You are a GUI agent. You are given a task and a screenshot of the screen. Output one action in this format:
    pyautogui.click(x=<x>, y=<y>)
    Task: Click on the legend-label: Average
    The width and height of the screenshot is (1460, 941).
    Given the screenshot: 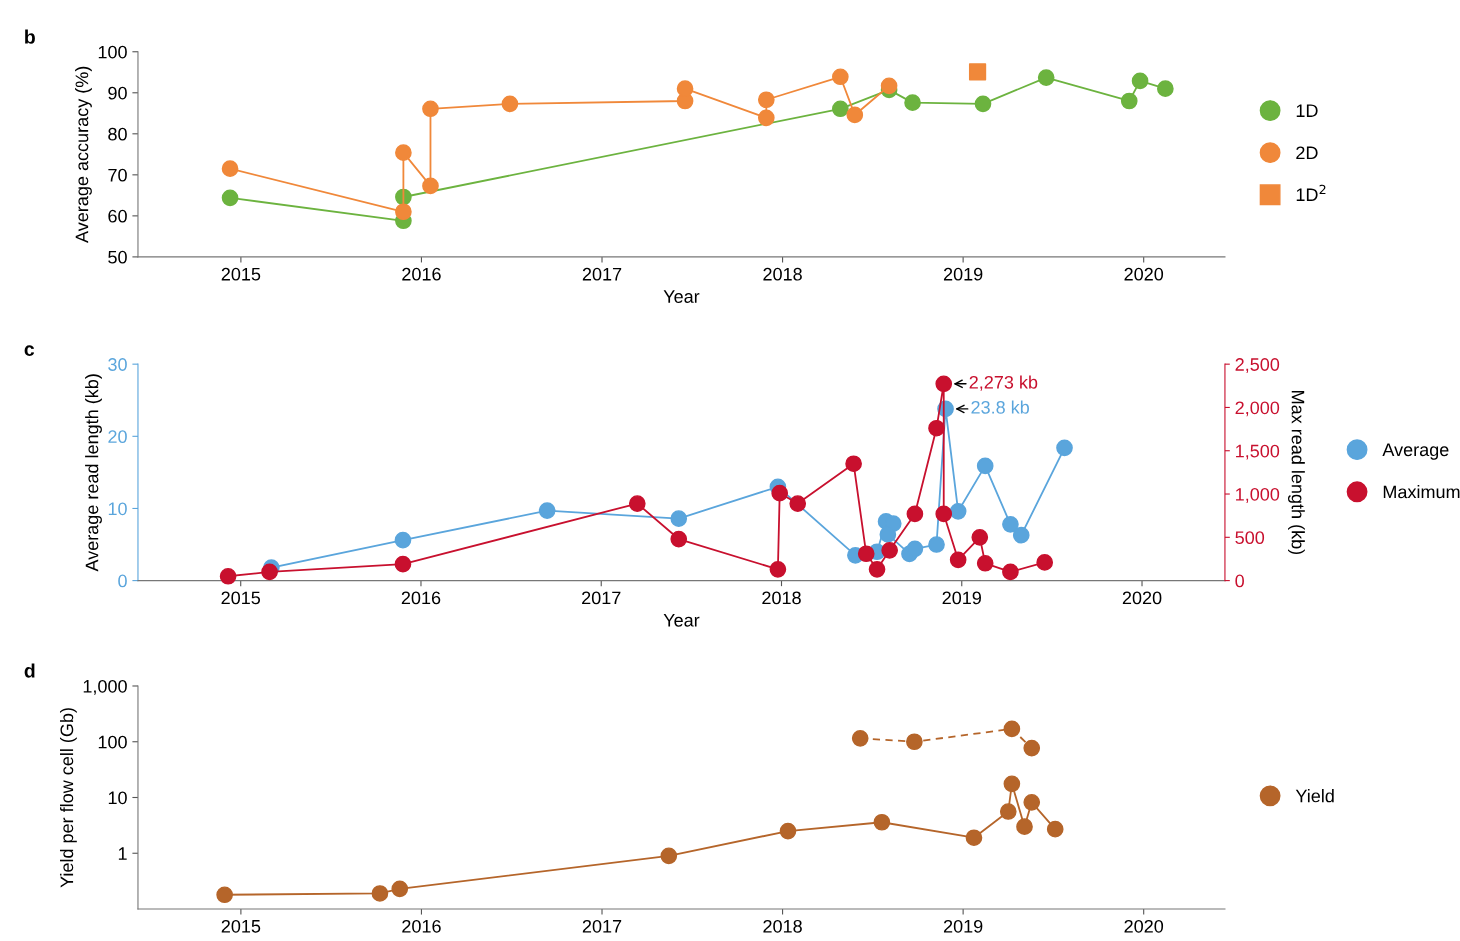 What is the action you would take?
    pyautogui.click(x=1415, y=451)
    